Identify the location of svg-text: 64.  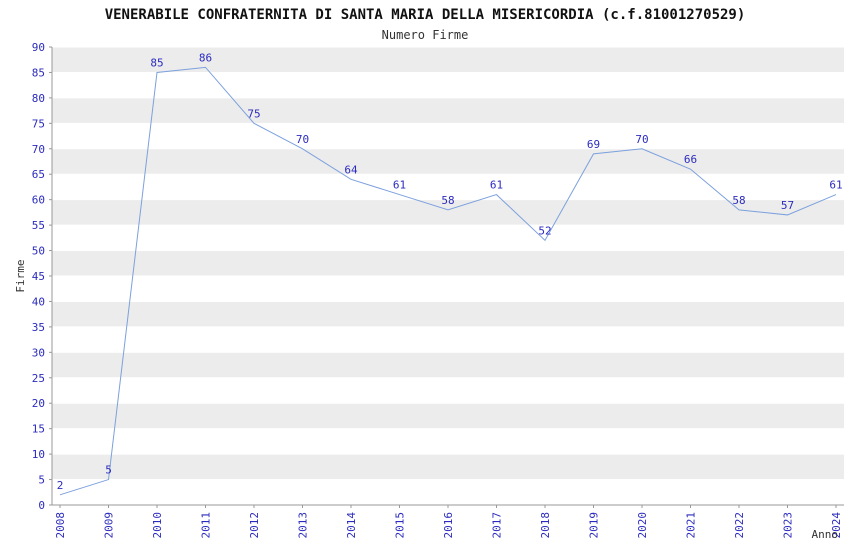
(351, 169).